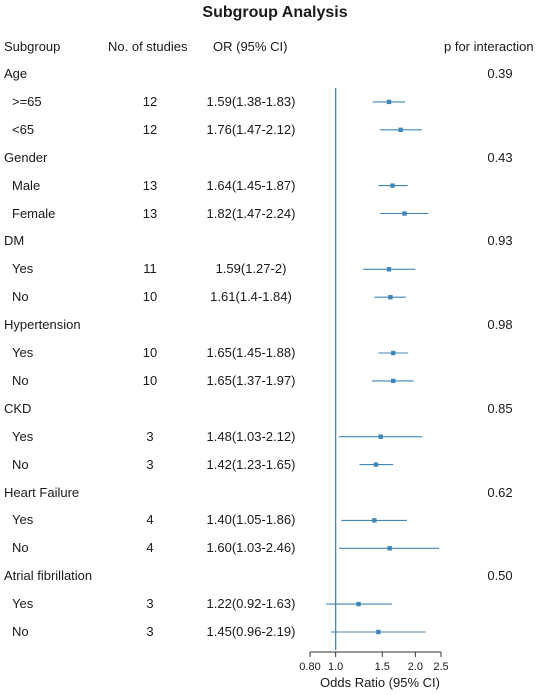  What do you see at coordinates (42, 492) in the screenshot?
I see `subgroup-header: Heart Failure` at bounding box center [42, 492].